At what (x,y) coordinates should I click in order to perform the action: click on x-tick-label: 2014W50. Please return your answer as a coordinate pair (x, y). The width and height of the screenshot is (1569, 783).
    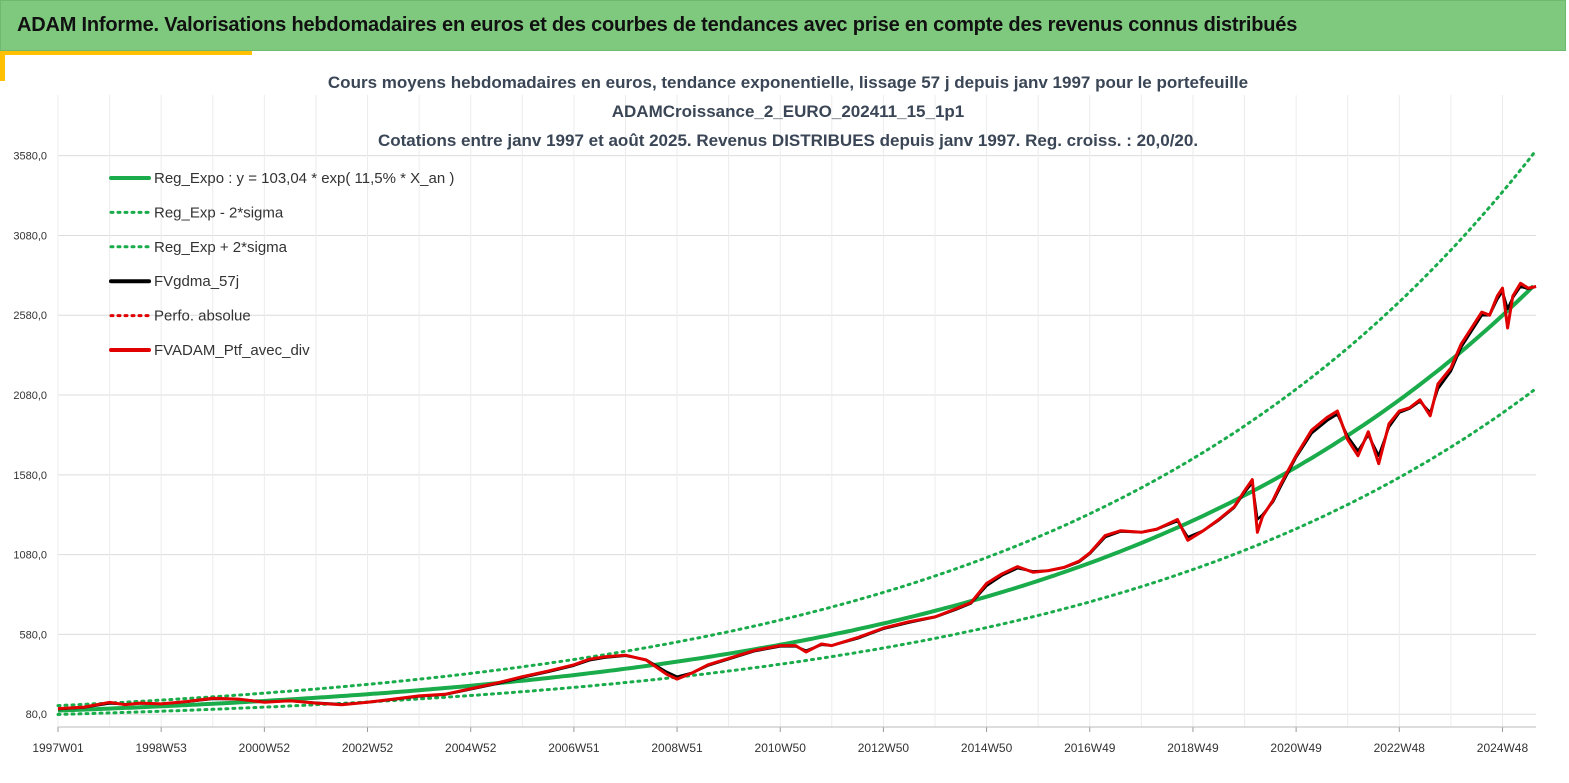
    Looking at the image, I should click on (987, 748).